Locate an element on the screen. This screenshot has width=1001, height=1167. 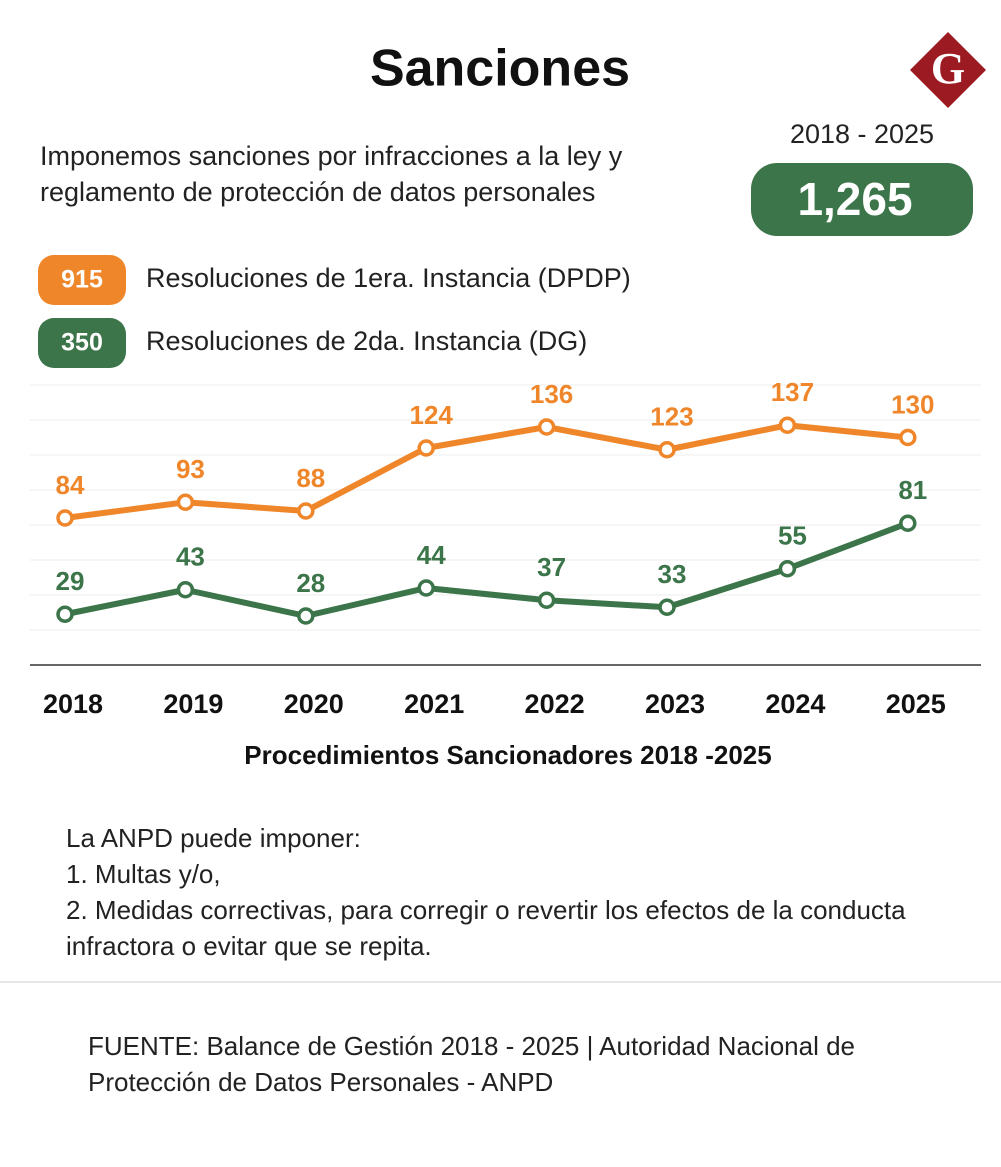
value-label: 55 is located at coordinates (792, 536).